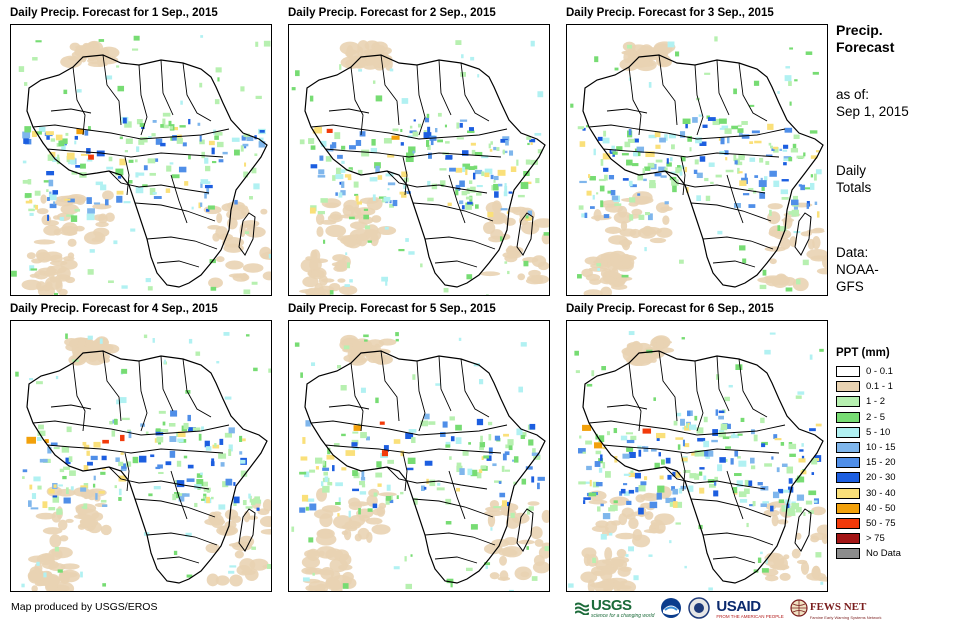 This screenshot has height=626, width=967. What do you see at coordinates (898, 39) in the screenshot?
I see `sidebar-heading: Precip. Forecast` at bounding box center [898, 39].